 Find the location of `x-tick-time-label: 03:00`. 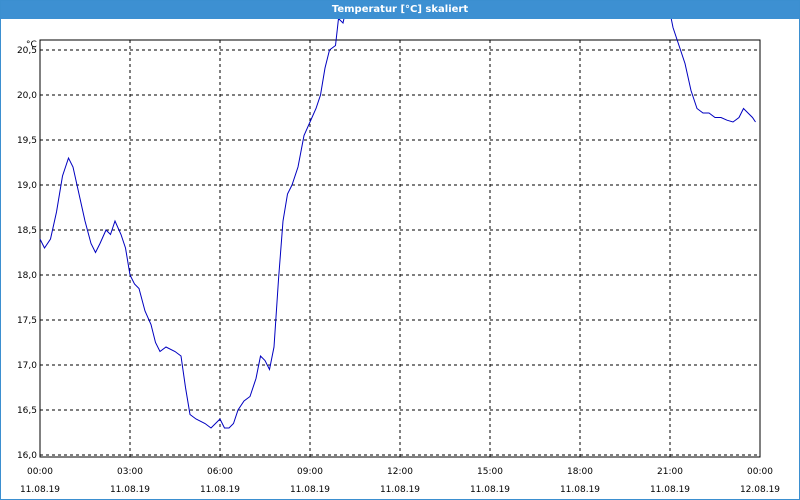

x-tick-time-label: 03:00 is located at coordinates (130, 472).